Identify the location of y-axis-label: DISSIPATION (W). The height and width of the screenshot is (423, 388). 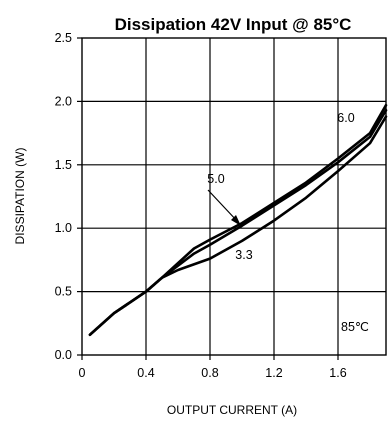
(20, 196).